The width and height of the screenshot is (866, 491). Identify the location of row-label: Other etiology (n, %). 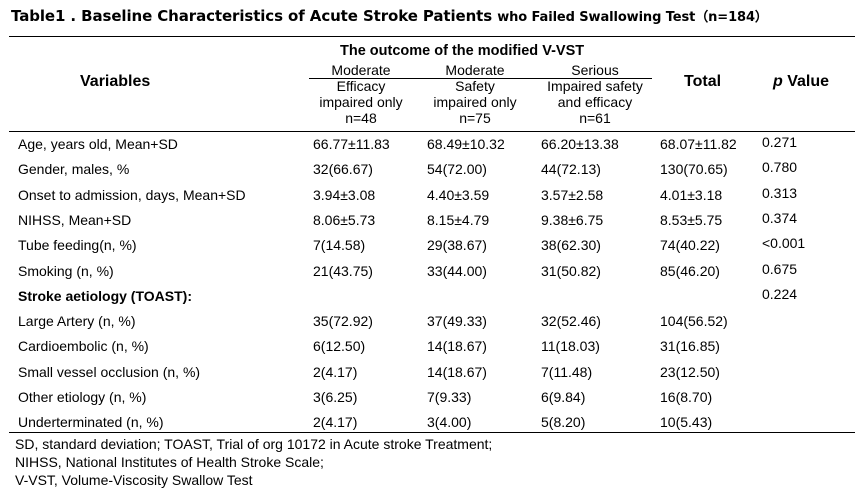
(82, 397).